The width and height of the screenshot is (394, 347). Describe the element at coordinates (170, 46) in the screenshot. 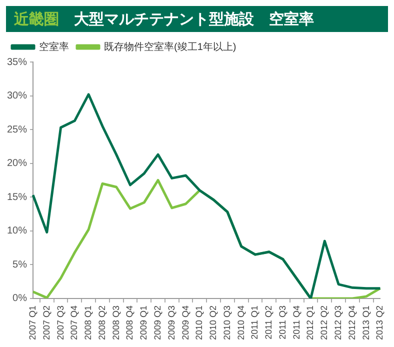

I see `legend-label: 既存物件空室率(竣工1年以上)` at that location.